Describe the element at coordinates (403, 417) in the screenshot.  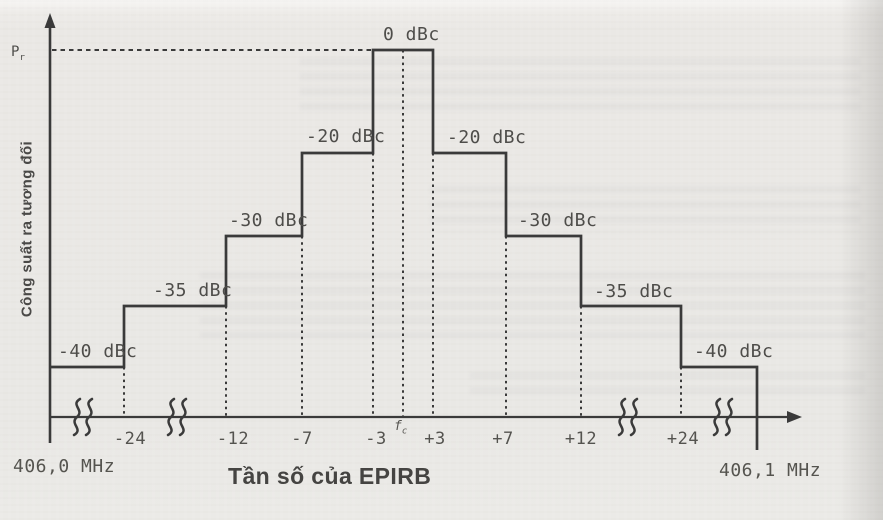
I see `axis-break-marks` at that location.